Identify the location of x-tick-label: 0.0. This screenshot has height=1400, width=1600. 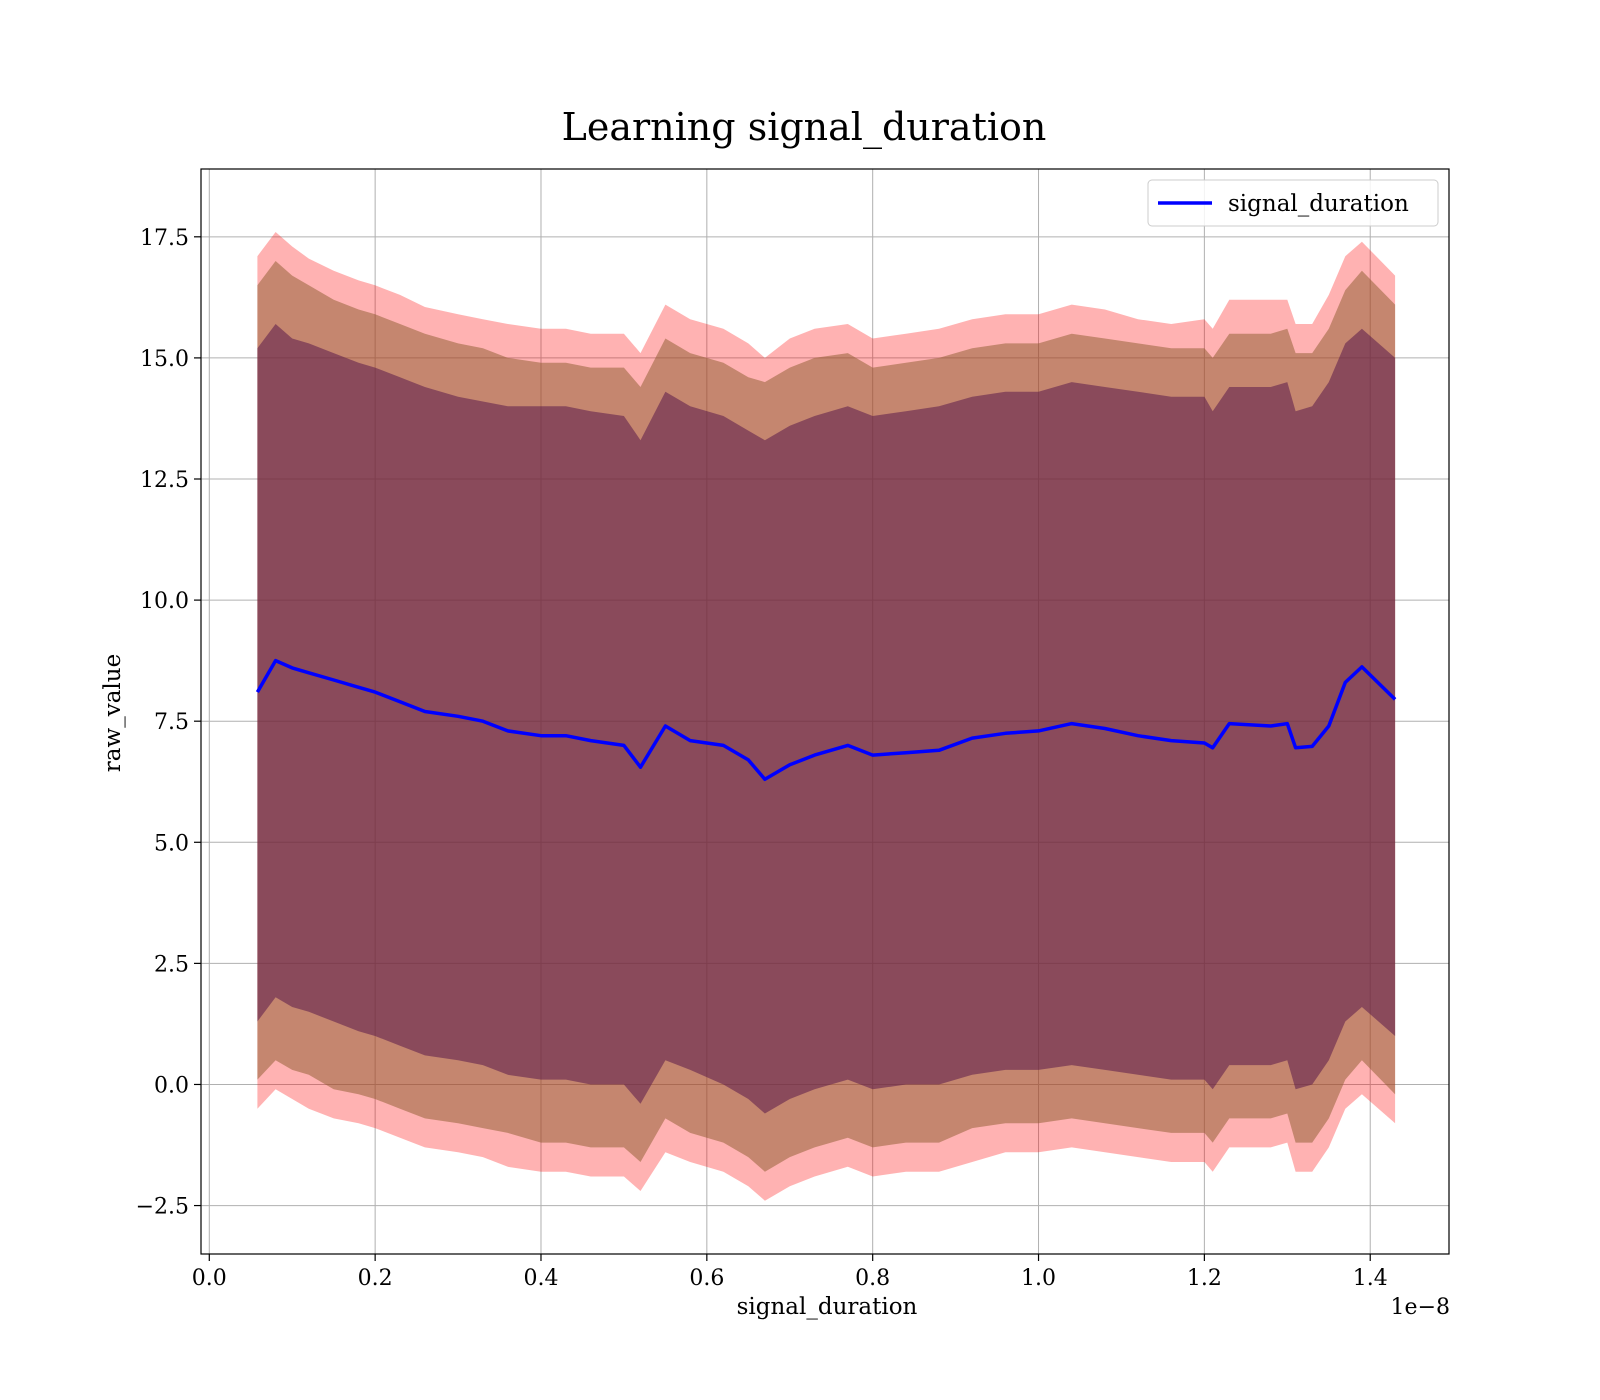
(209, 1278).